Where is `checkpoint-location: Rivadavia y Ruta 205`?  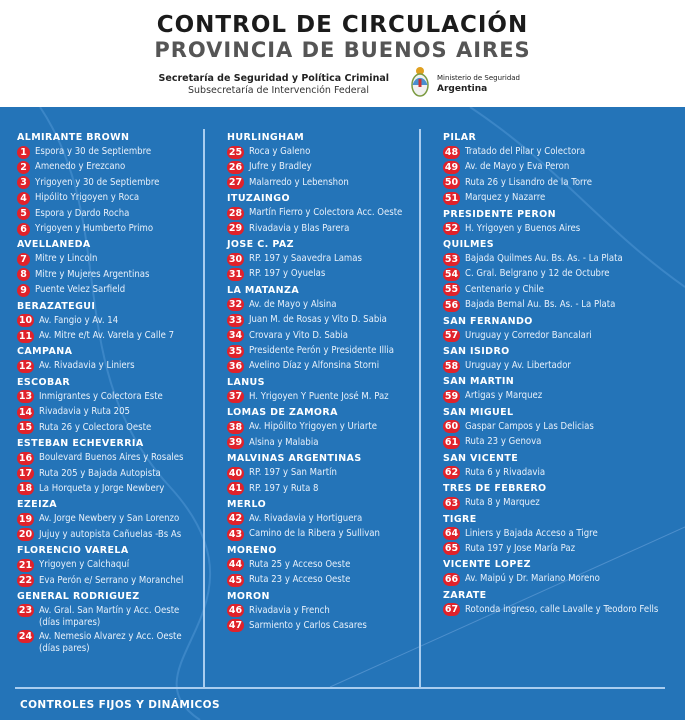 checkpoint-location: Rivadavia y Ruta 205 is located at coordinates (84, 411).